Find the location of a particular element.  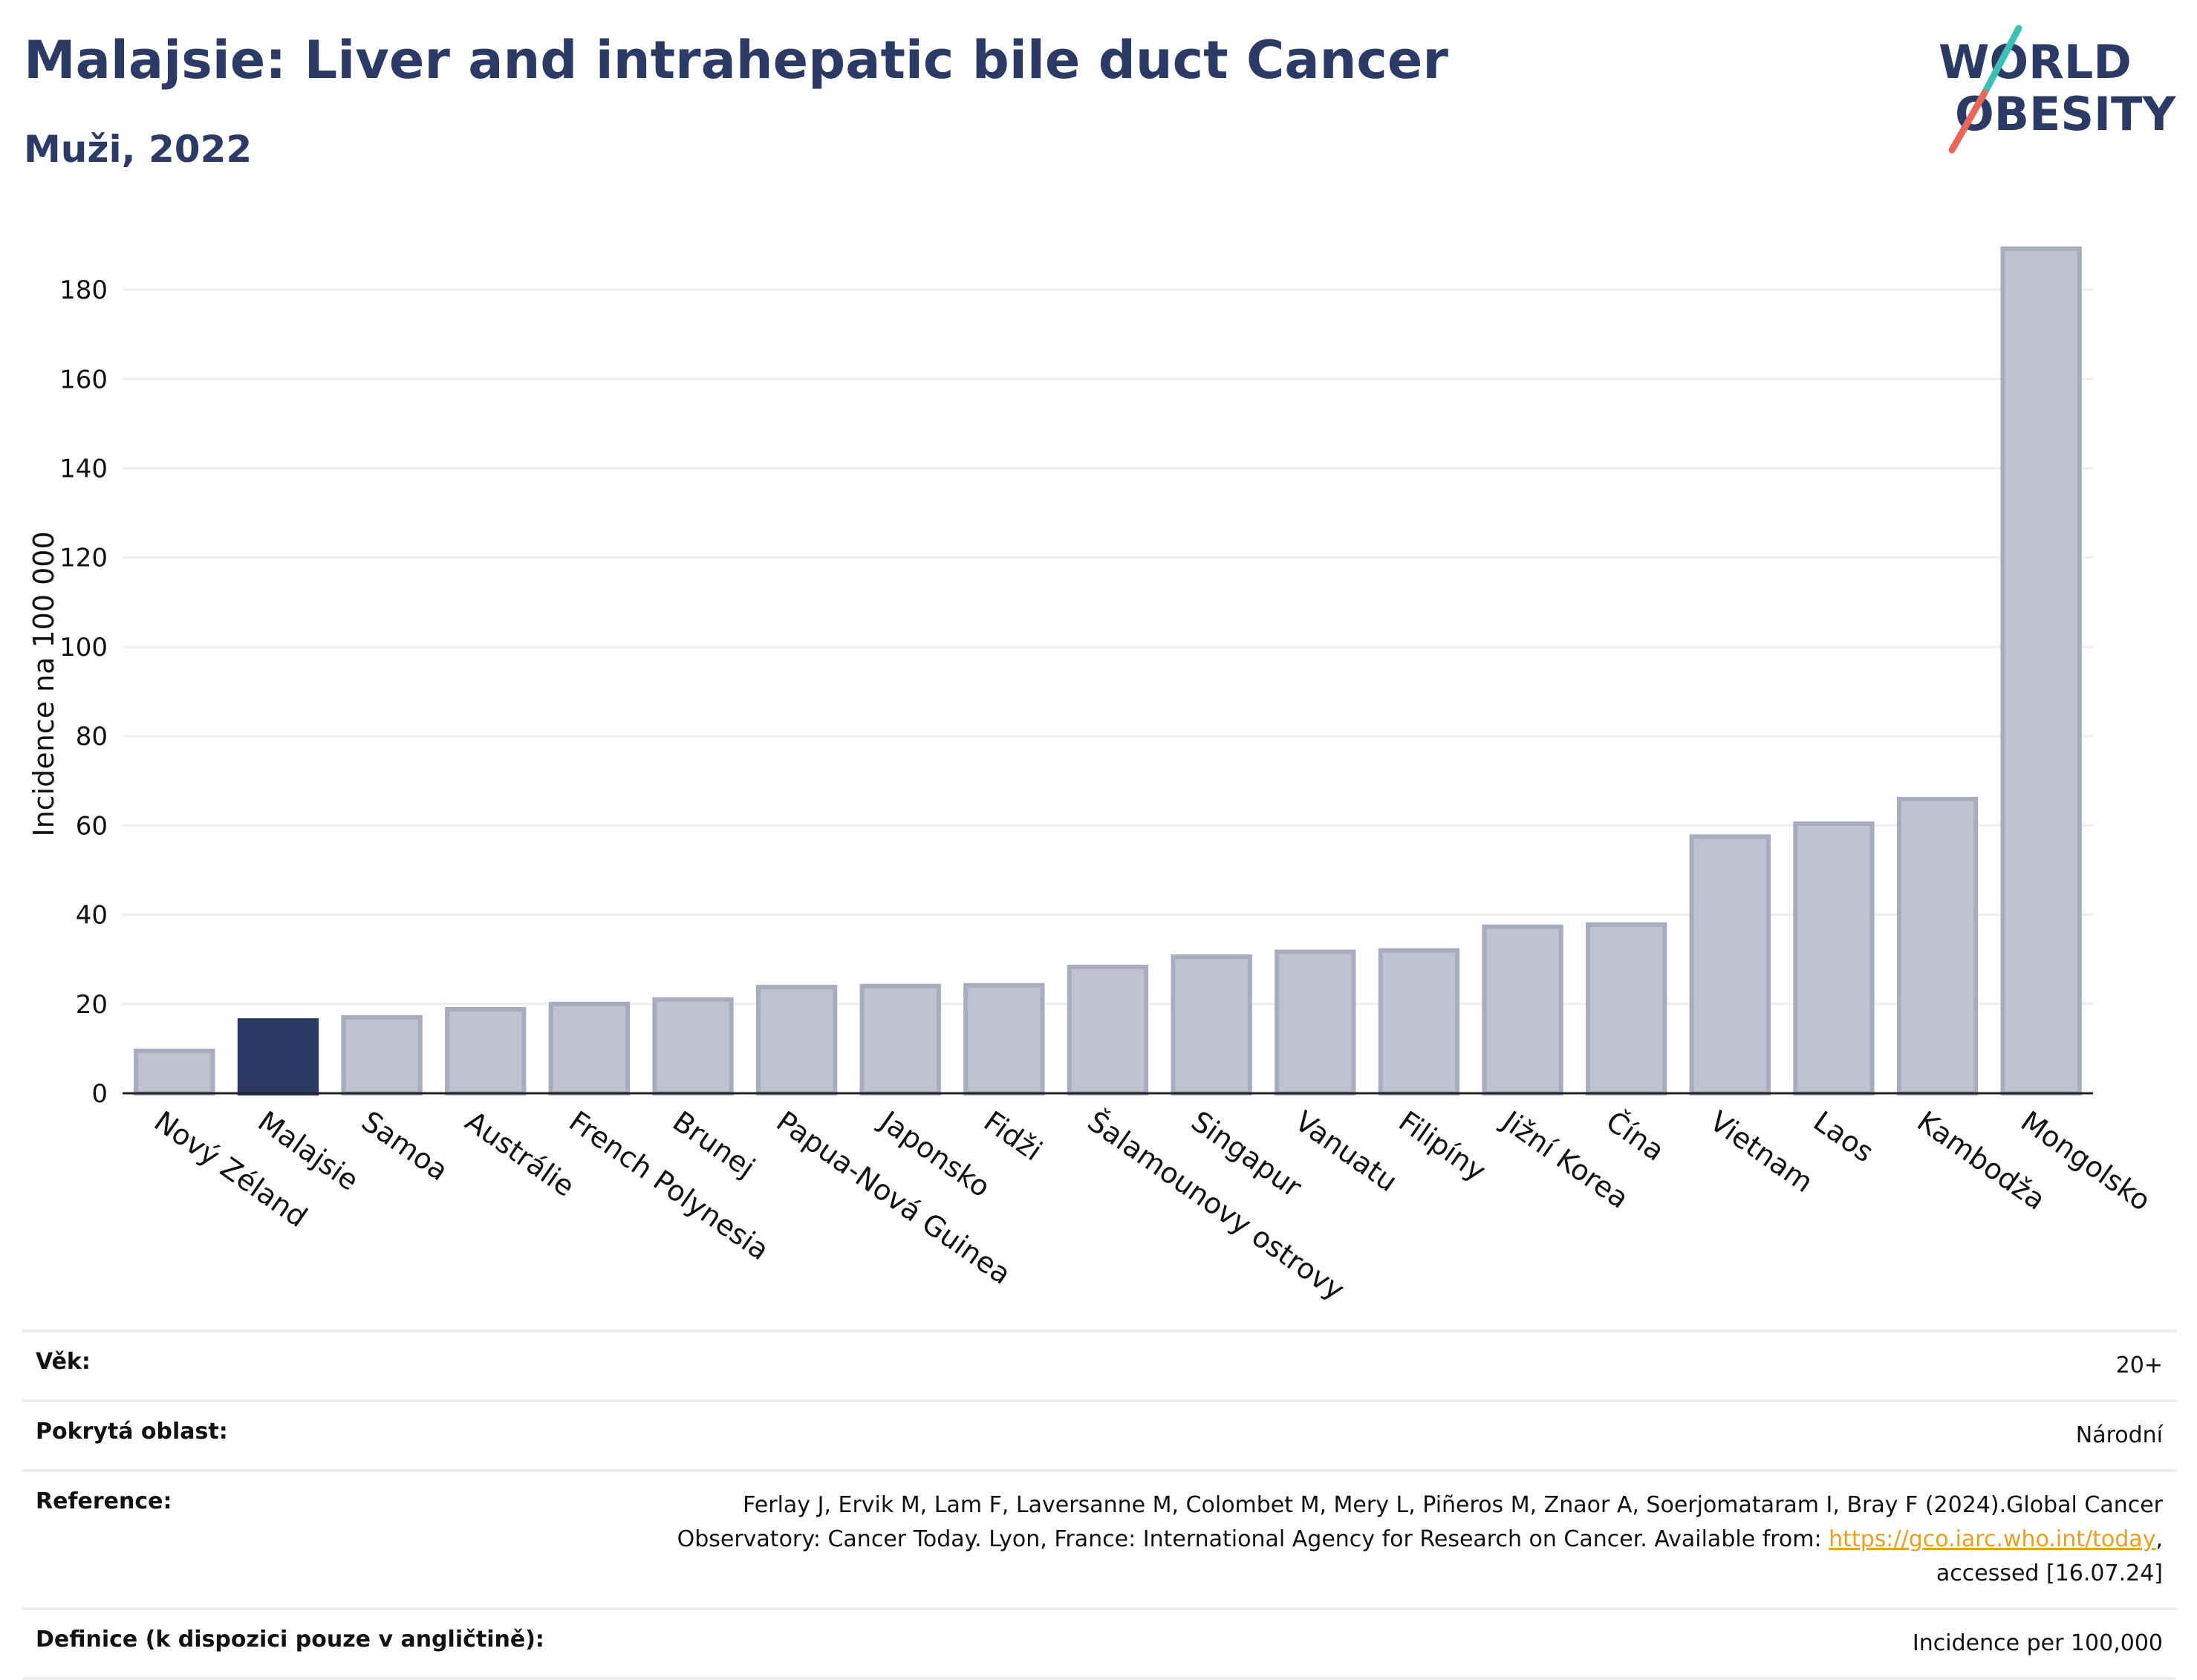

y-axis-label: Incidence na 100 000 is located at coordinates (43, 684).